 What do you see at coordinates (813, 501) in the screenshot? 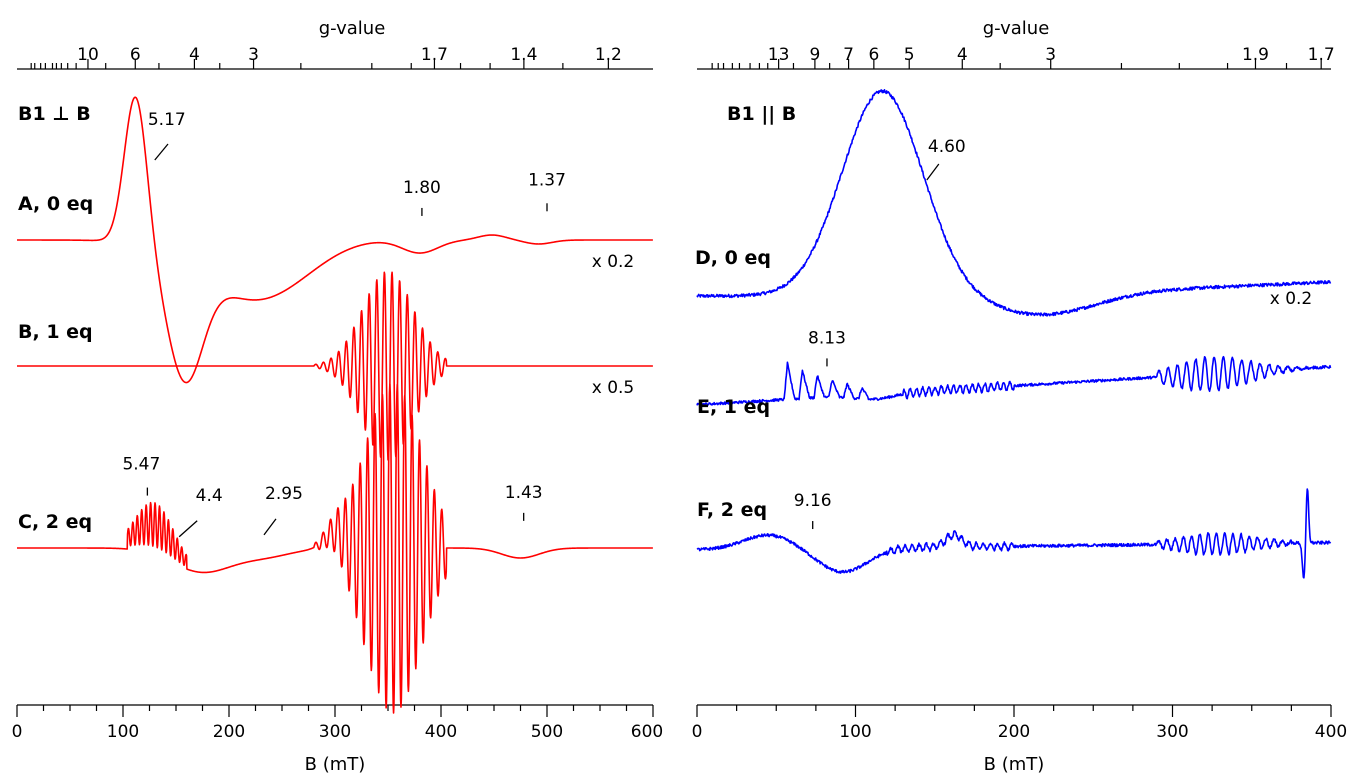
I see `peak-annotation: 9.16` at bounding box center [813, 501].